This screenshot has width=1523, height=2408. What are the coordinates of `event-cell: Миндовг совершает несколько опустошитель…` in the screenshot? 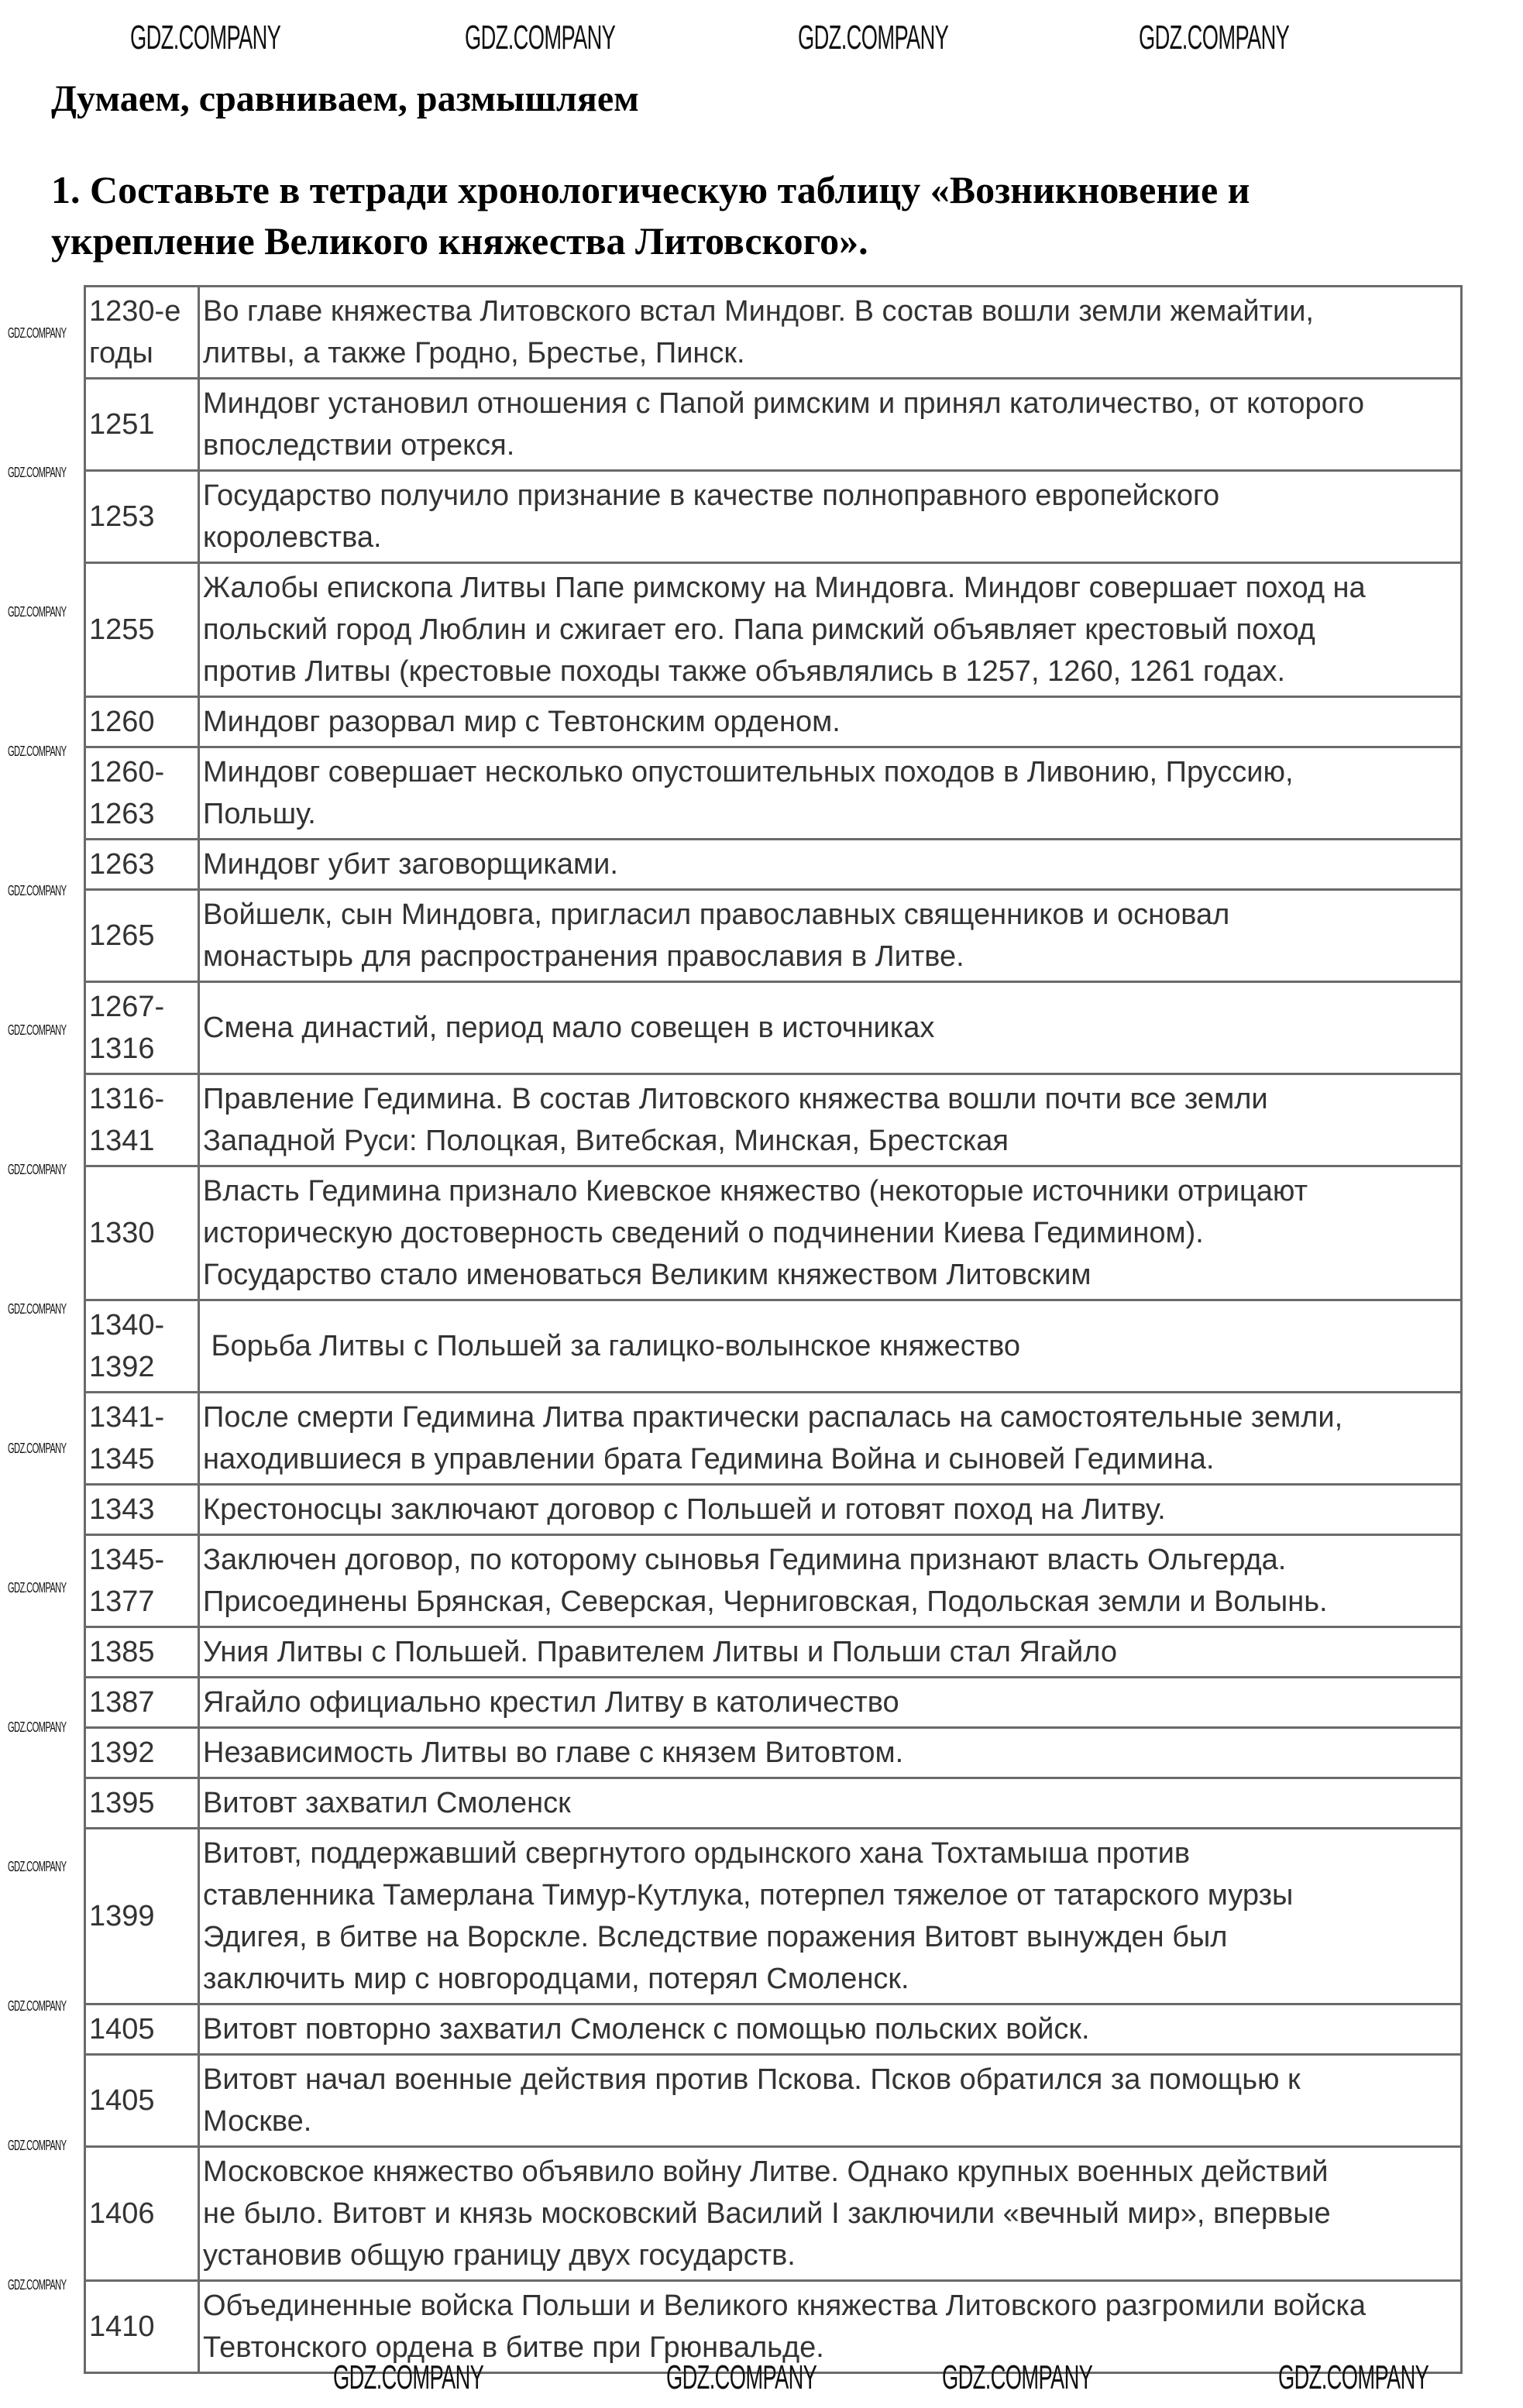 It's located at (830, 793).